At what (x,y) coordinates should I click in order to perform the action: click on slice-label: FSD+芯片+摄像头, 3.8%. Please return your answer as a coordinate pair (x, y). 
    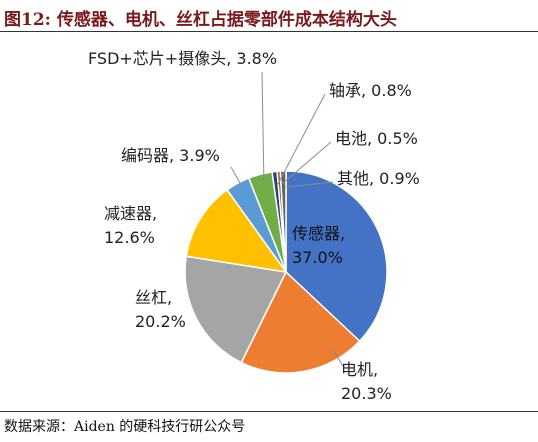
    Looking at the image, I should click on (182, 58).